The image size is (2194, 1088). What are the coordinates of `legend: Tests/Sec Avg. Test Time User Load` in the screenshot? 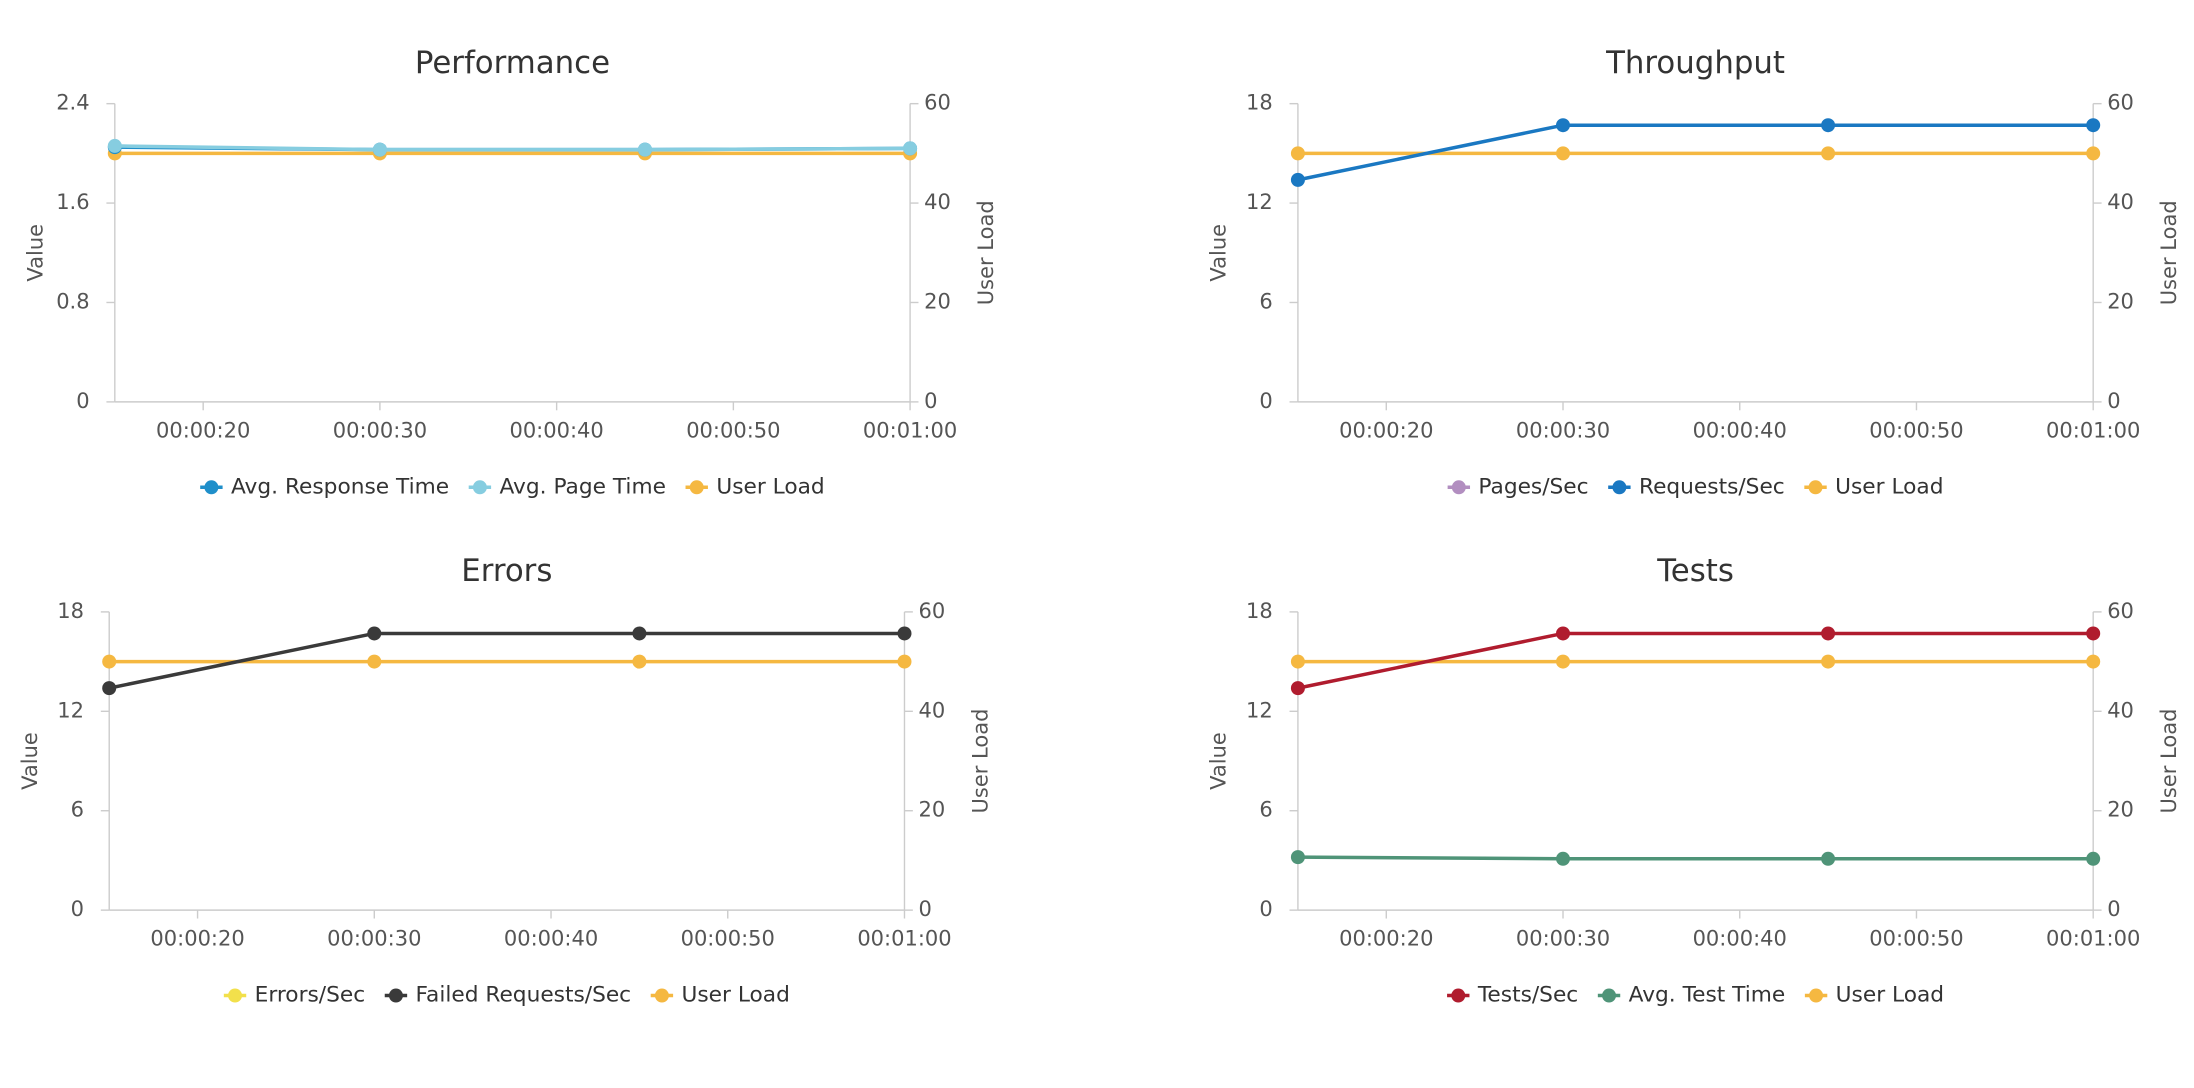 It's located at (1695, 995).